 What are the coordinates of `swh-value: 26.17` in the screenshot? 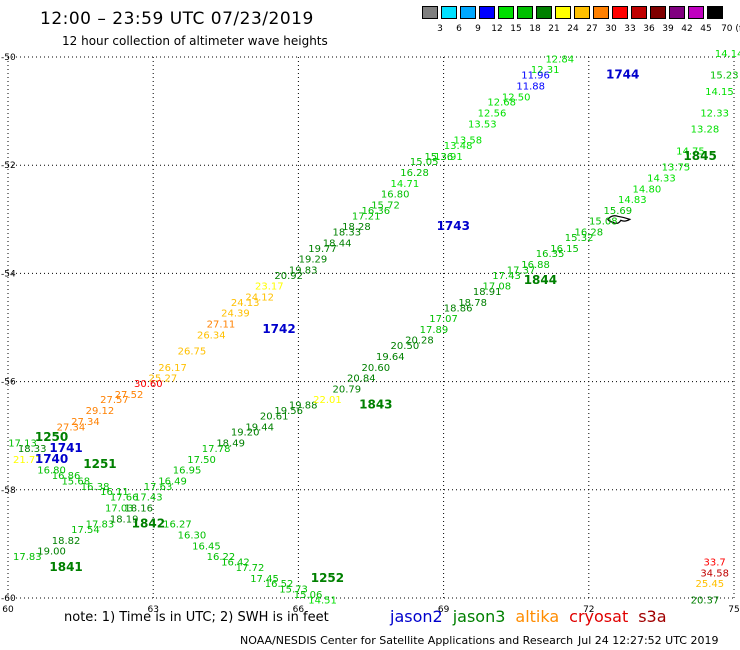 It's located at (172, 368).